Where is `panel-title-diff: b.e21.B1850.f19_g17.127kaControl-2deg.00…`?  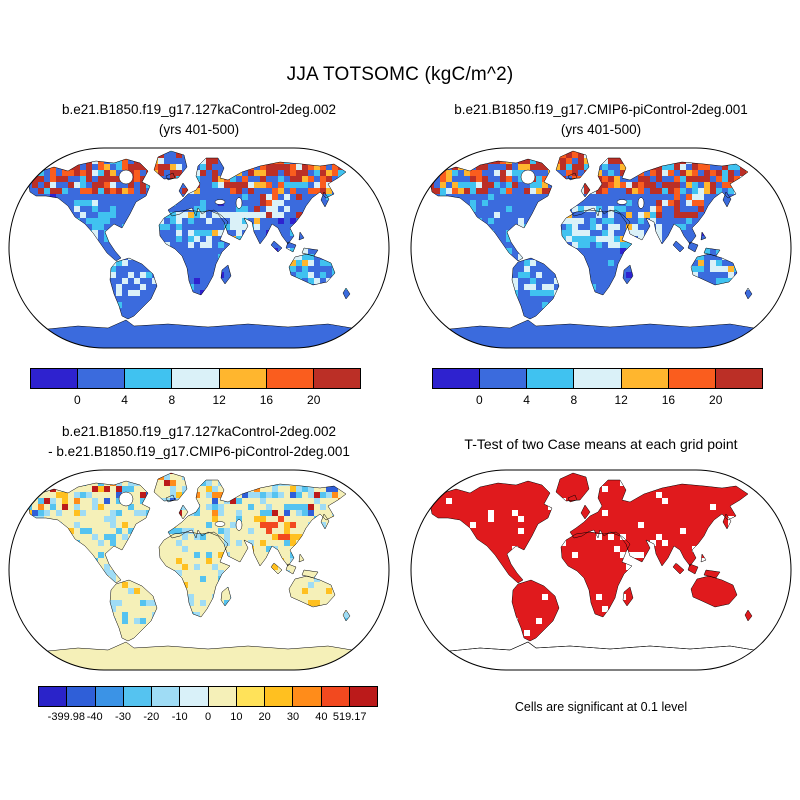 panel-title-diff: b.e21.B1850.f19_g17.127kaControl-2deg.00… is located at coordinates (199, 442).